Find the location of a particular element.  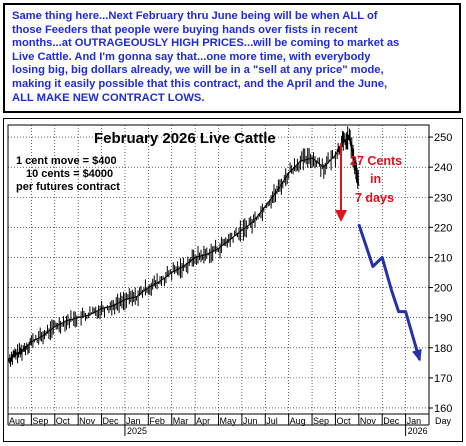

chart-title: February 2026 Live Cattle is located at coordinates (185, 138).